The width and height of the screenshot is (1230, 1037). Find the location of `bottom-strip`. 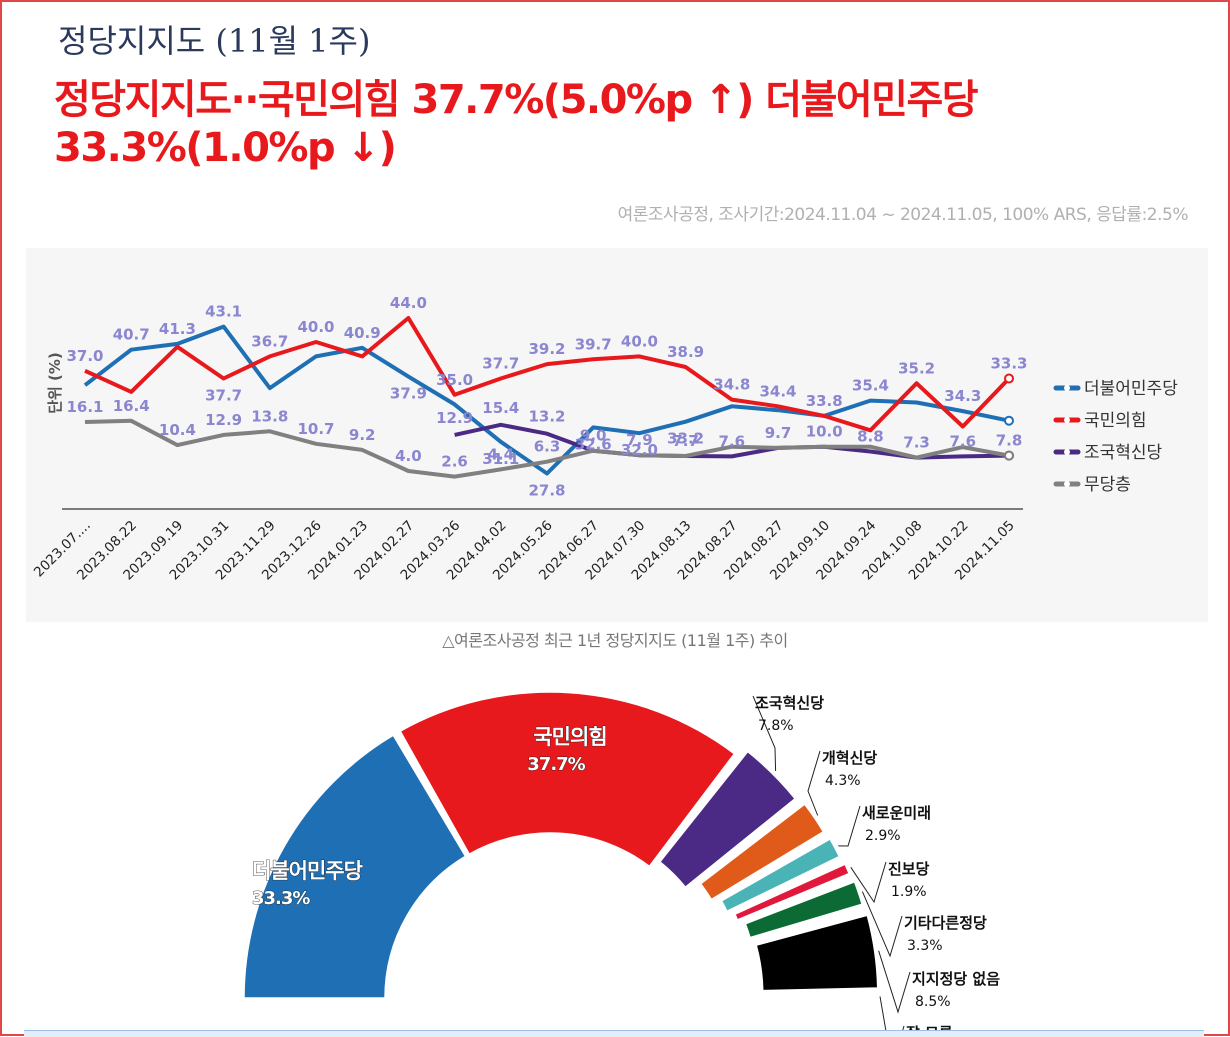

bottom-strip is located at coordinates (614, 1033).